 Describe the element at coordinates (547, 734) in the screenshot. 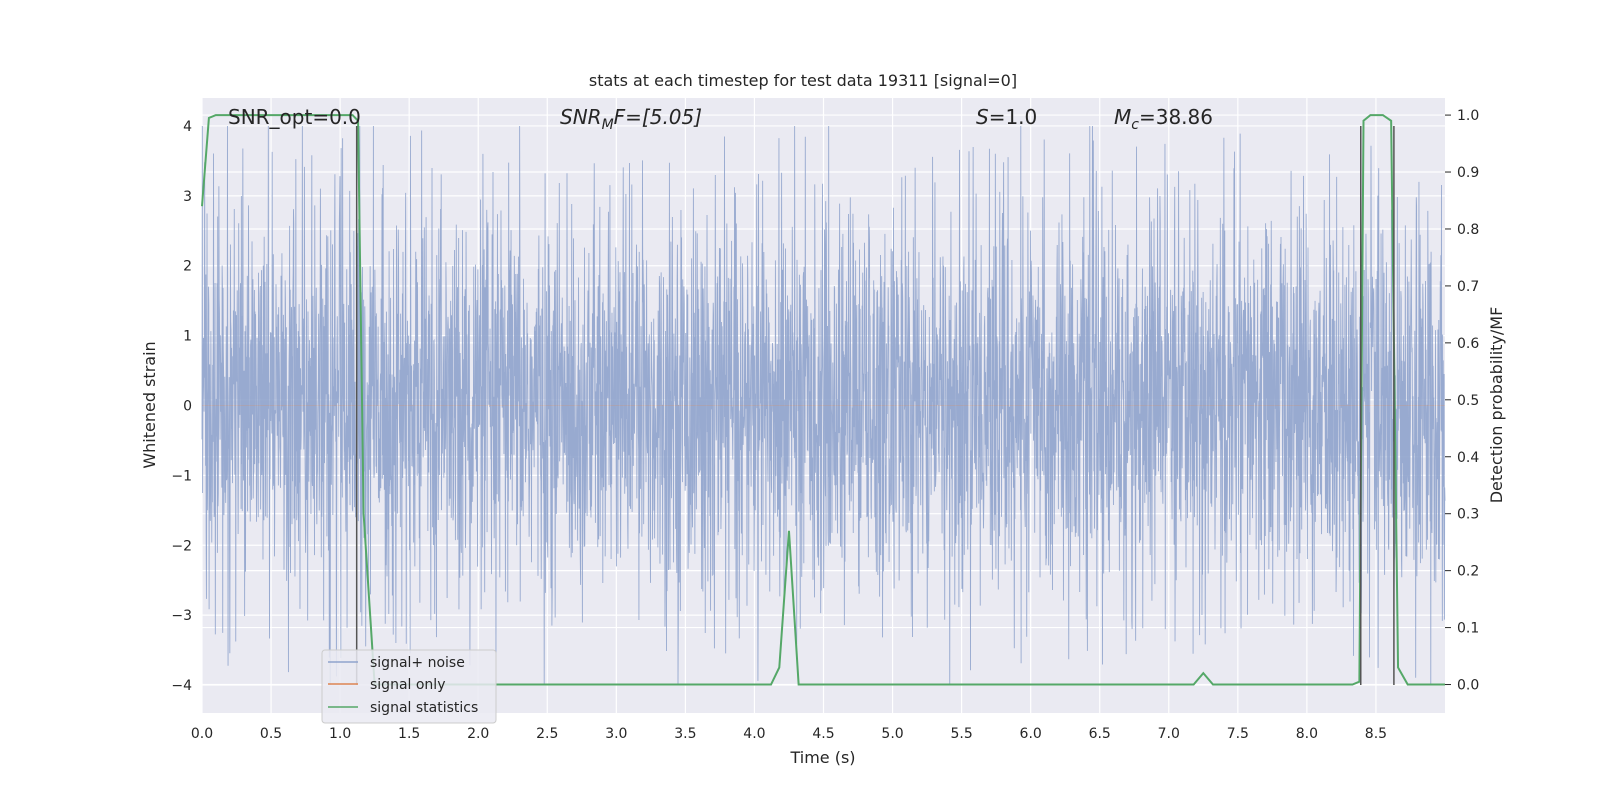

I see `x-tick-label: 2.5` at that location.